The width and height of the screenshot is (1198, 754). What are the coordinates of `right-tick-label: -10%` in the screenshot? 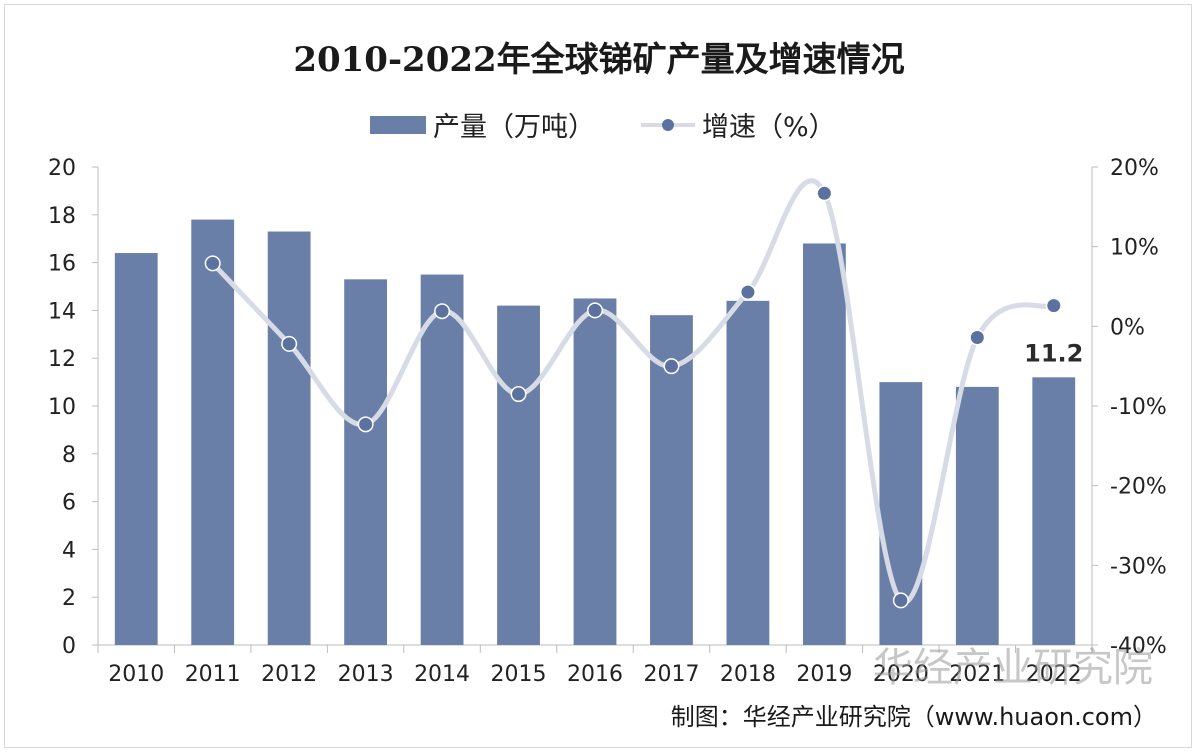 It's located at (1138, 407).